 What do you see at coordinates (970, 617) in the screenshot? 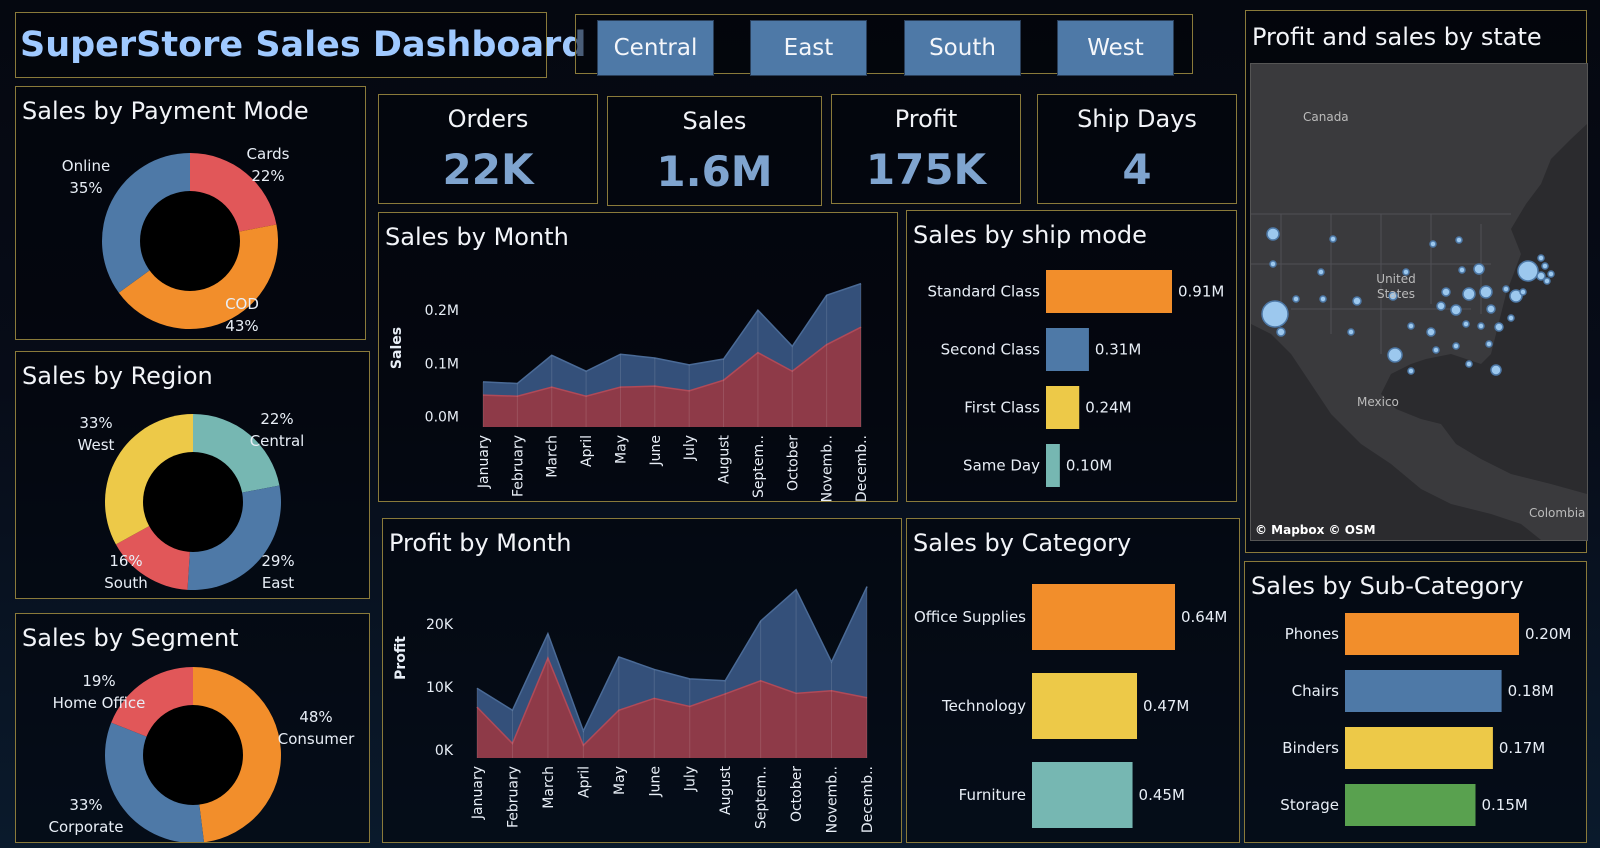
I see `bar-category-label: Office Supplies` at bounding box center [970, 617].